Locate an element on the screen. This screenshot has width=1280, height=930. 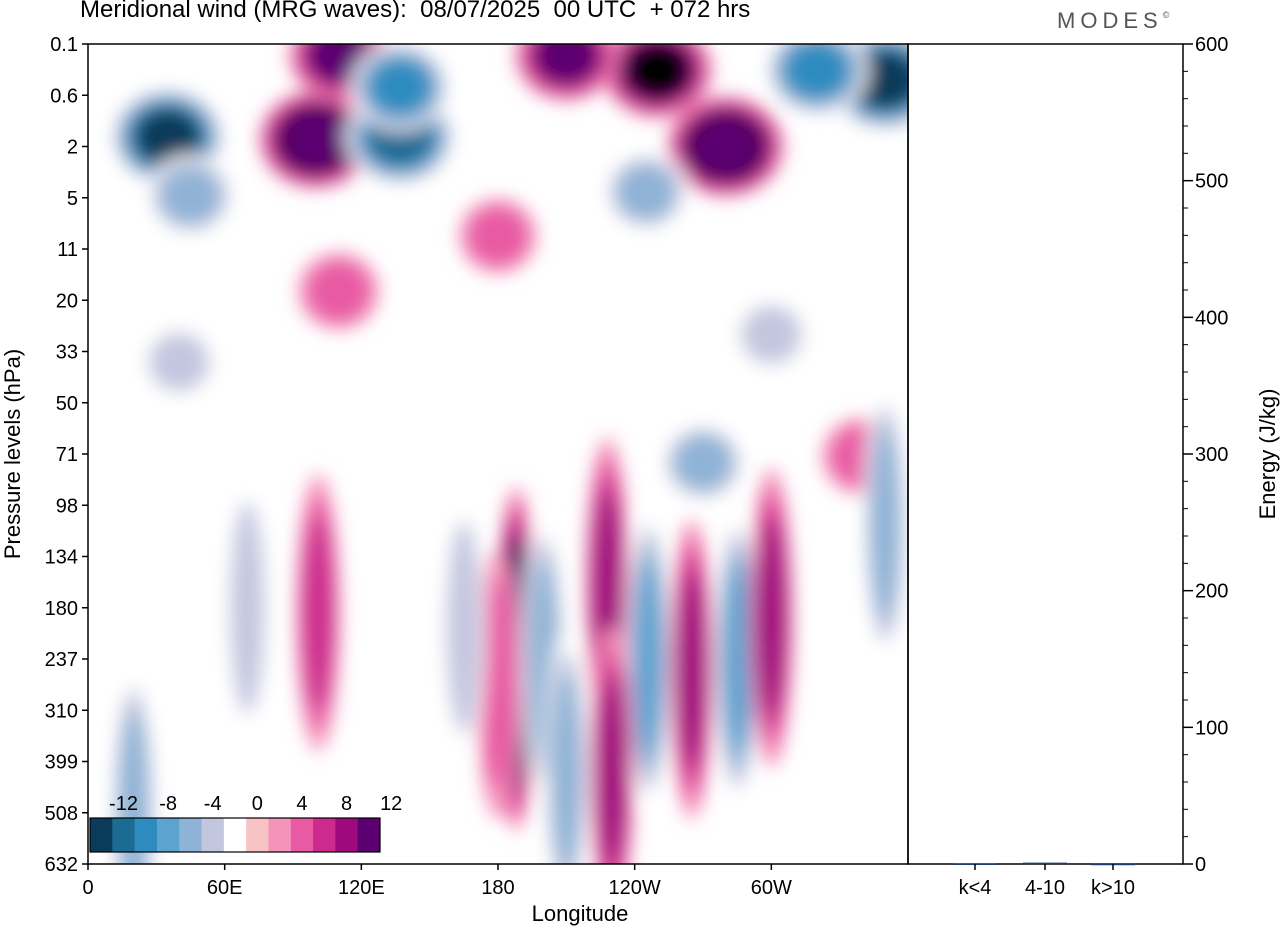
y-tick-label: 2 is located at coordinates (72, 148).